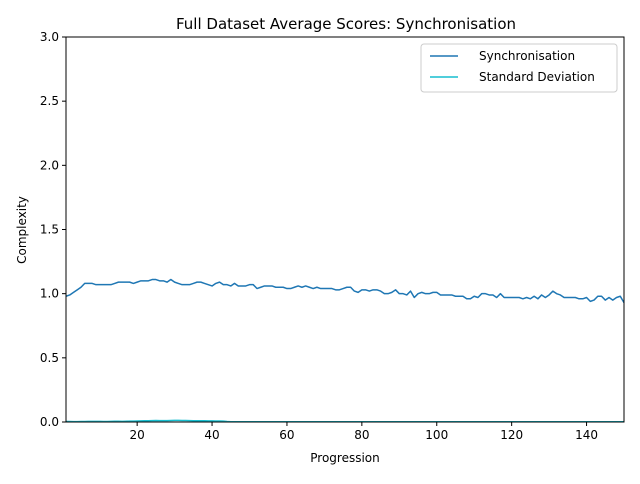 The width and height of the screenshot is (640, 484). I want to click on x-tick-label: 40, so click(211, 435).